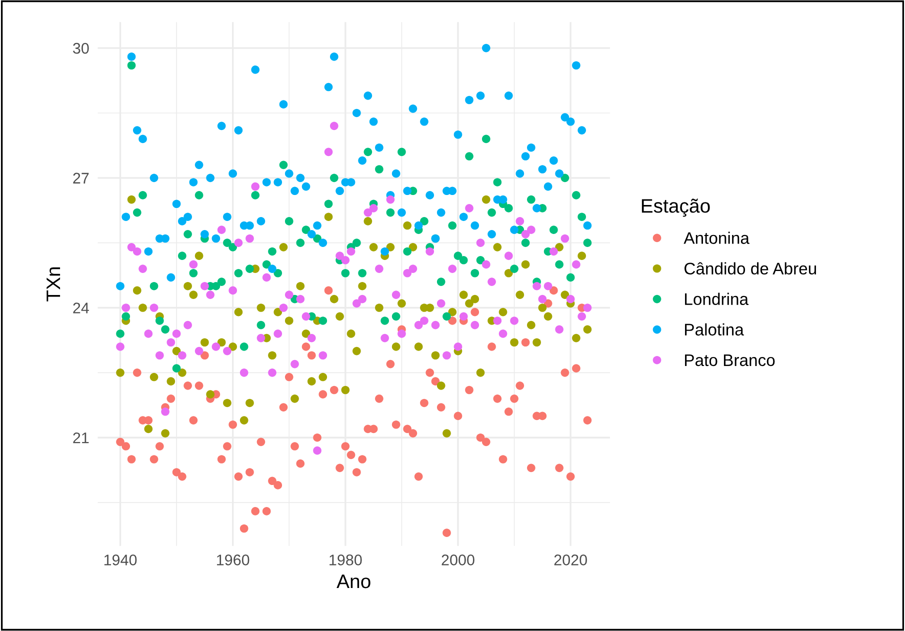  I want to click on y-tick-label: 21, so click(81, 438).